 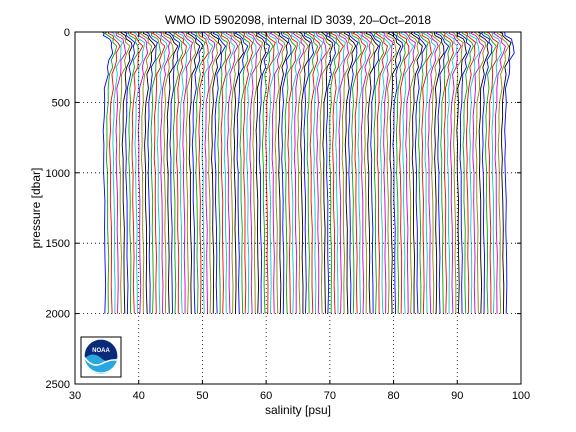 What do you see at coordinates (100, 361) in the screenshot?
I see `logo-bird` at bounding box center [100, 361].